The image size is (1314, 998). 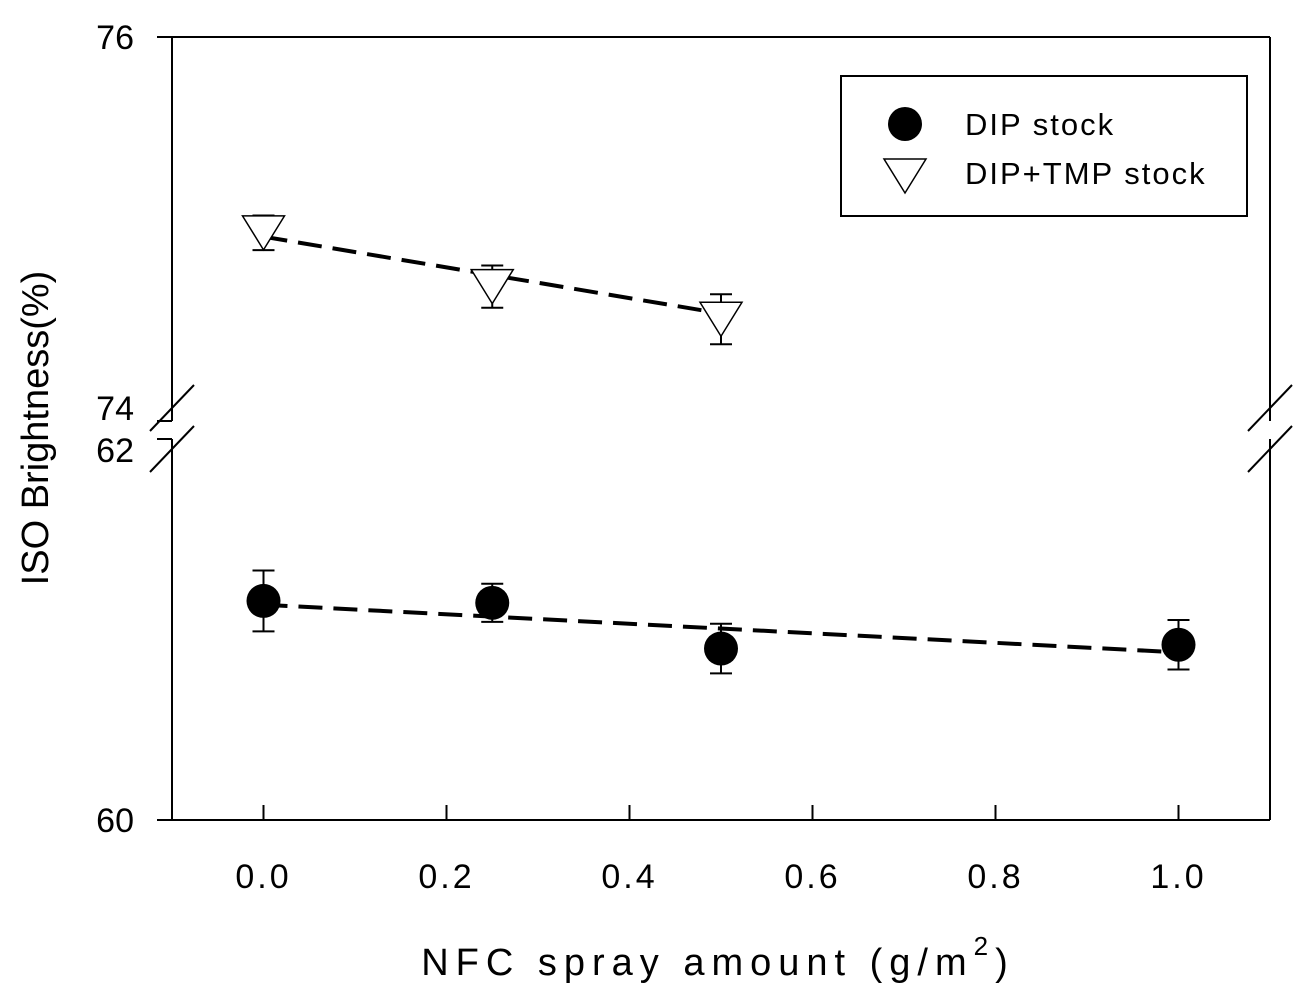 What do you see at coordinates (1086, 173) in the screenshot?
I see `legend-label-dip-tmp-stock: DIP+TMP stock` at bounding box center [1086, 173].